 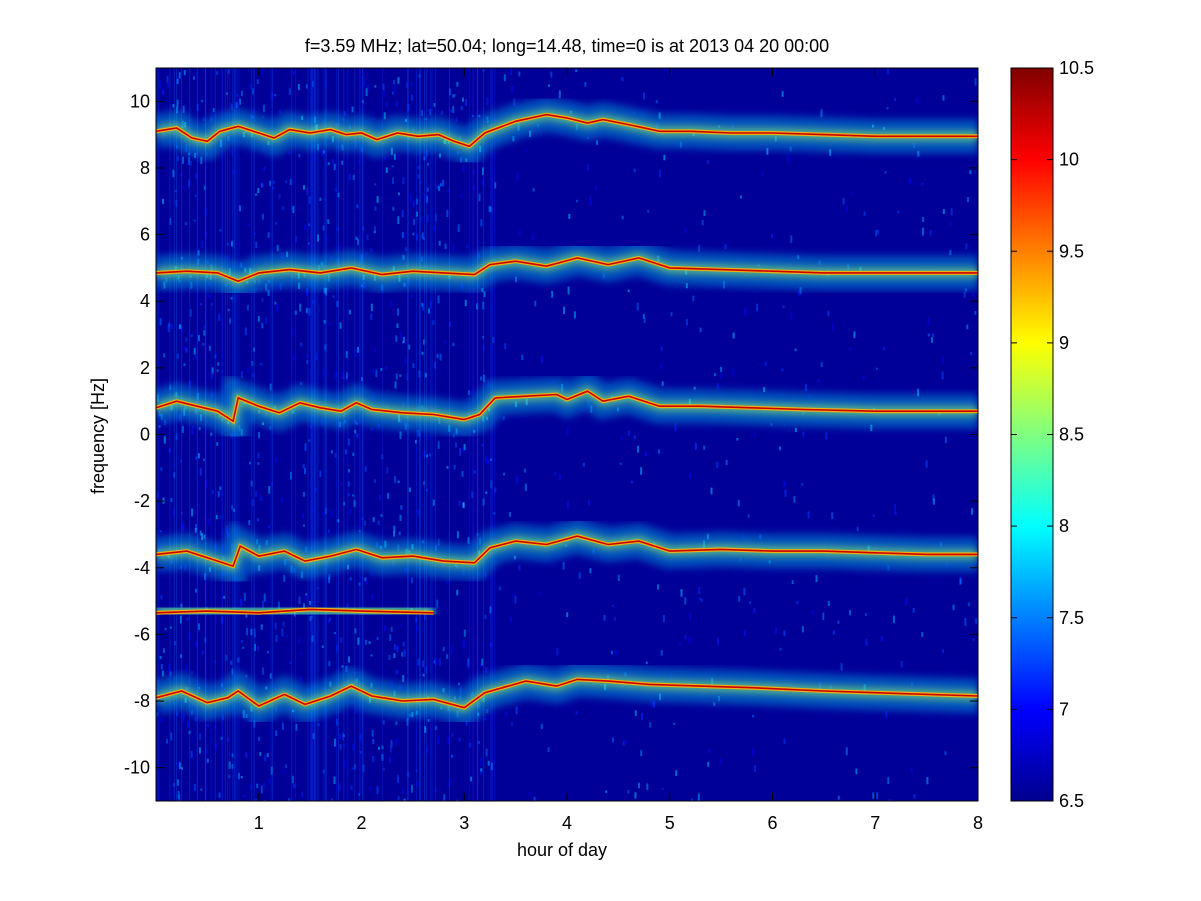 I want to click on y-tick-label: 4, so click(x=145, y=301).